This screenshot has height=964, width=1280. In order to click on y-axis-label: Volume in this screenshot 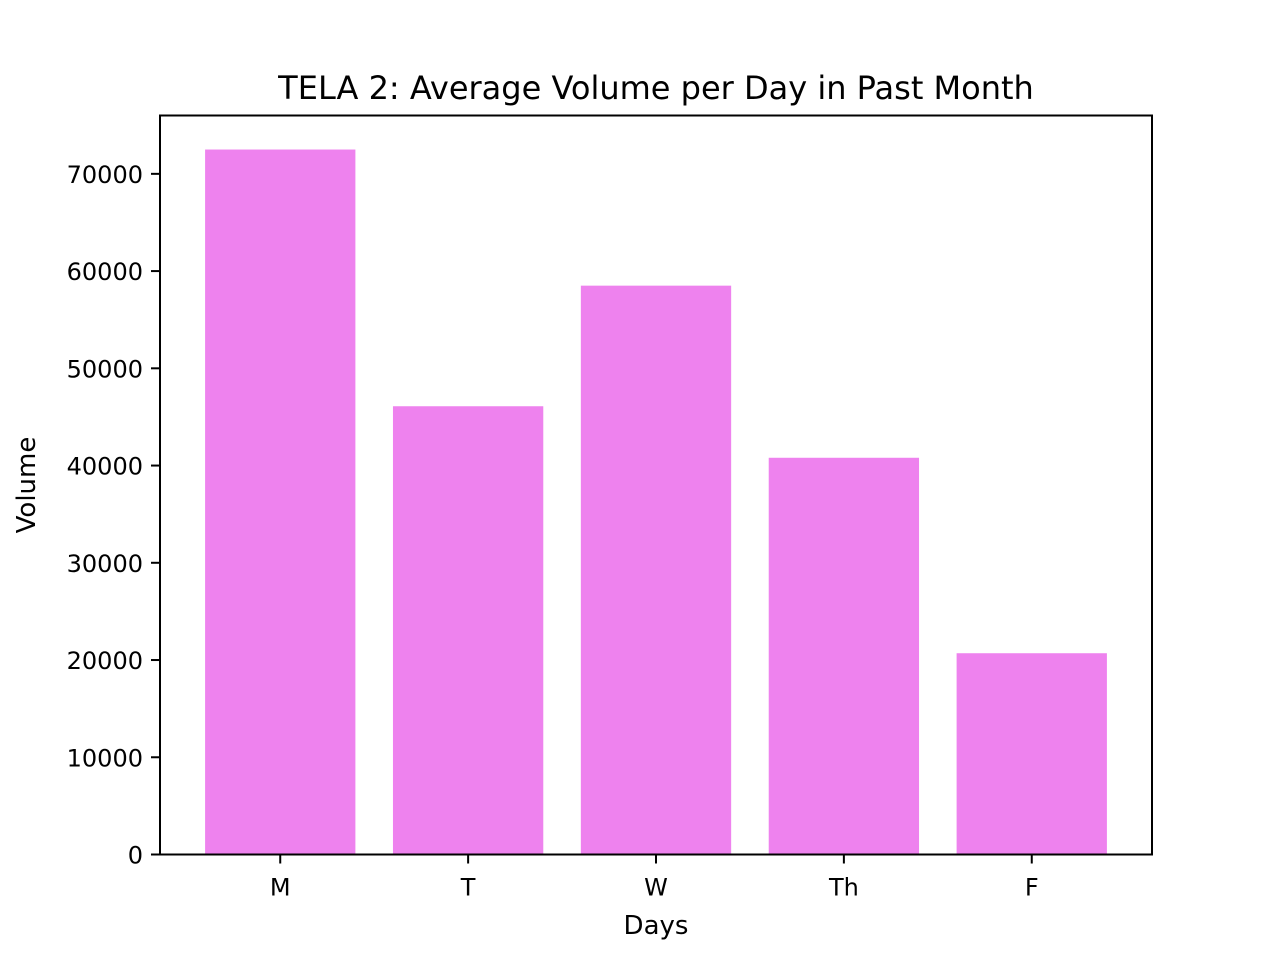, I will do `click(27, 485)`.